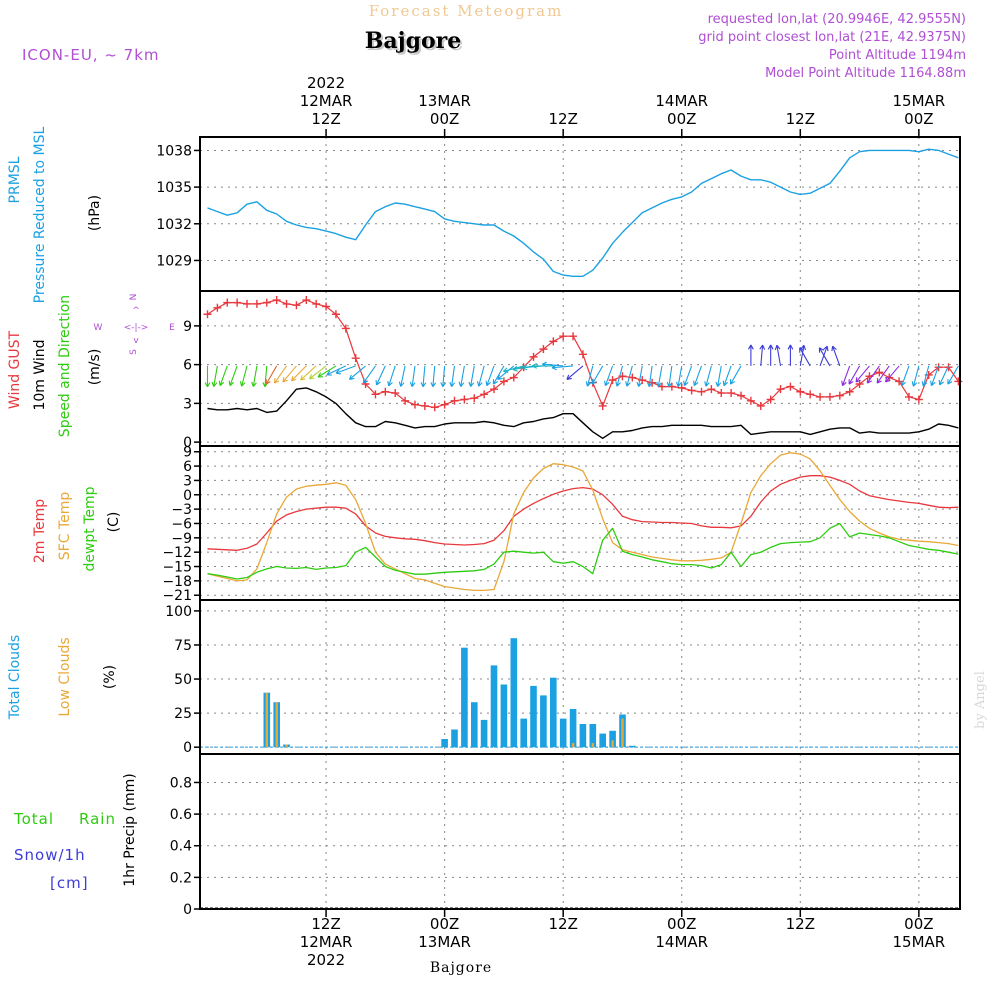 The height and width of the screenshot is (1004, 1000). What do you see at coordinates (461, 968) in the screenshot?
I see `bottom-location-label: Bajgore` at bounding box center [461, 968].